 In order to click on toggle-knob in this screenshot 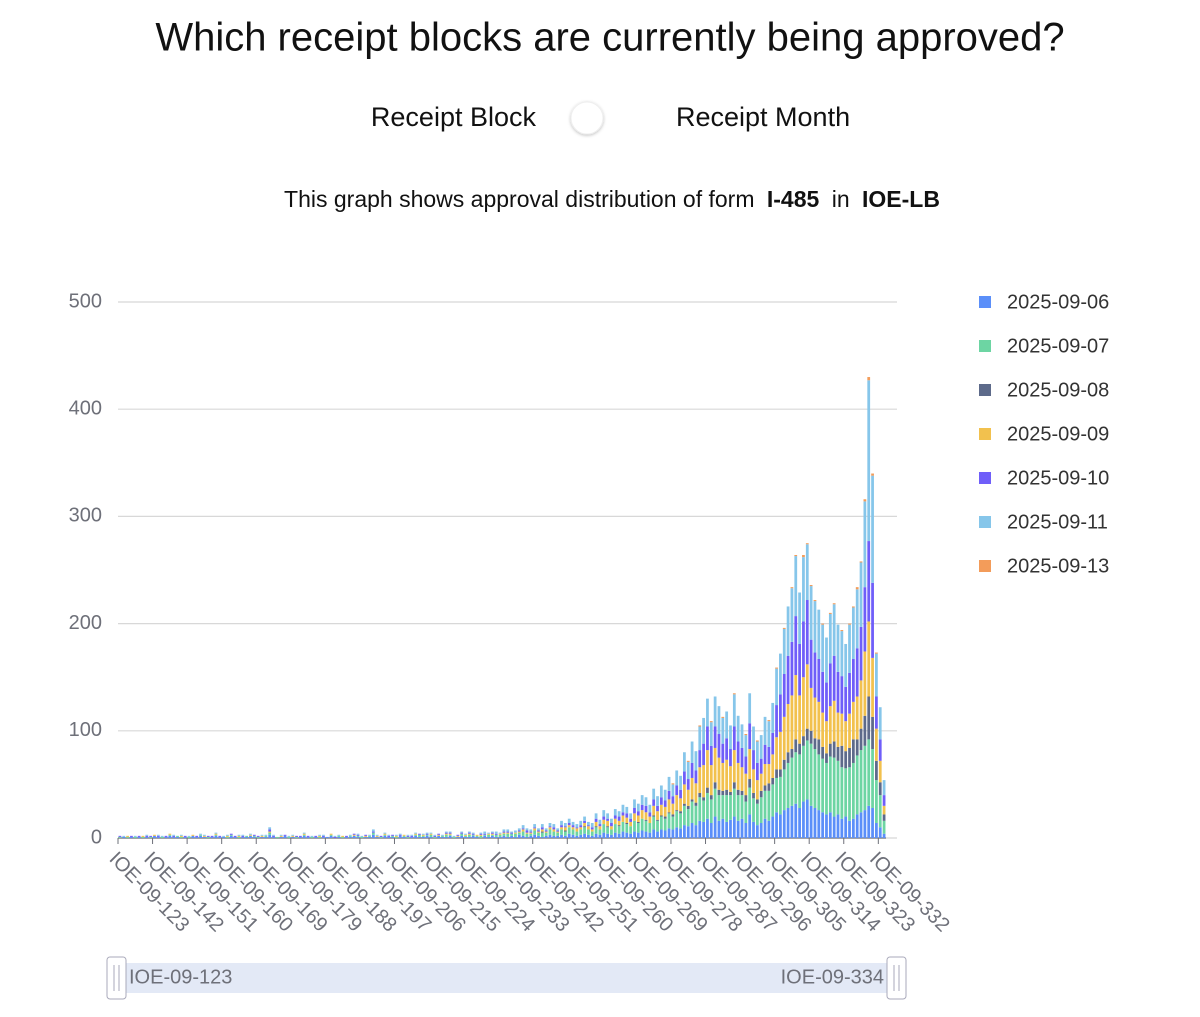, I will do `click(587, 118)`.